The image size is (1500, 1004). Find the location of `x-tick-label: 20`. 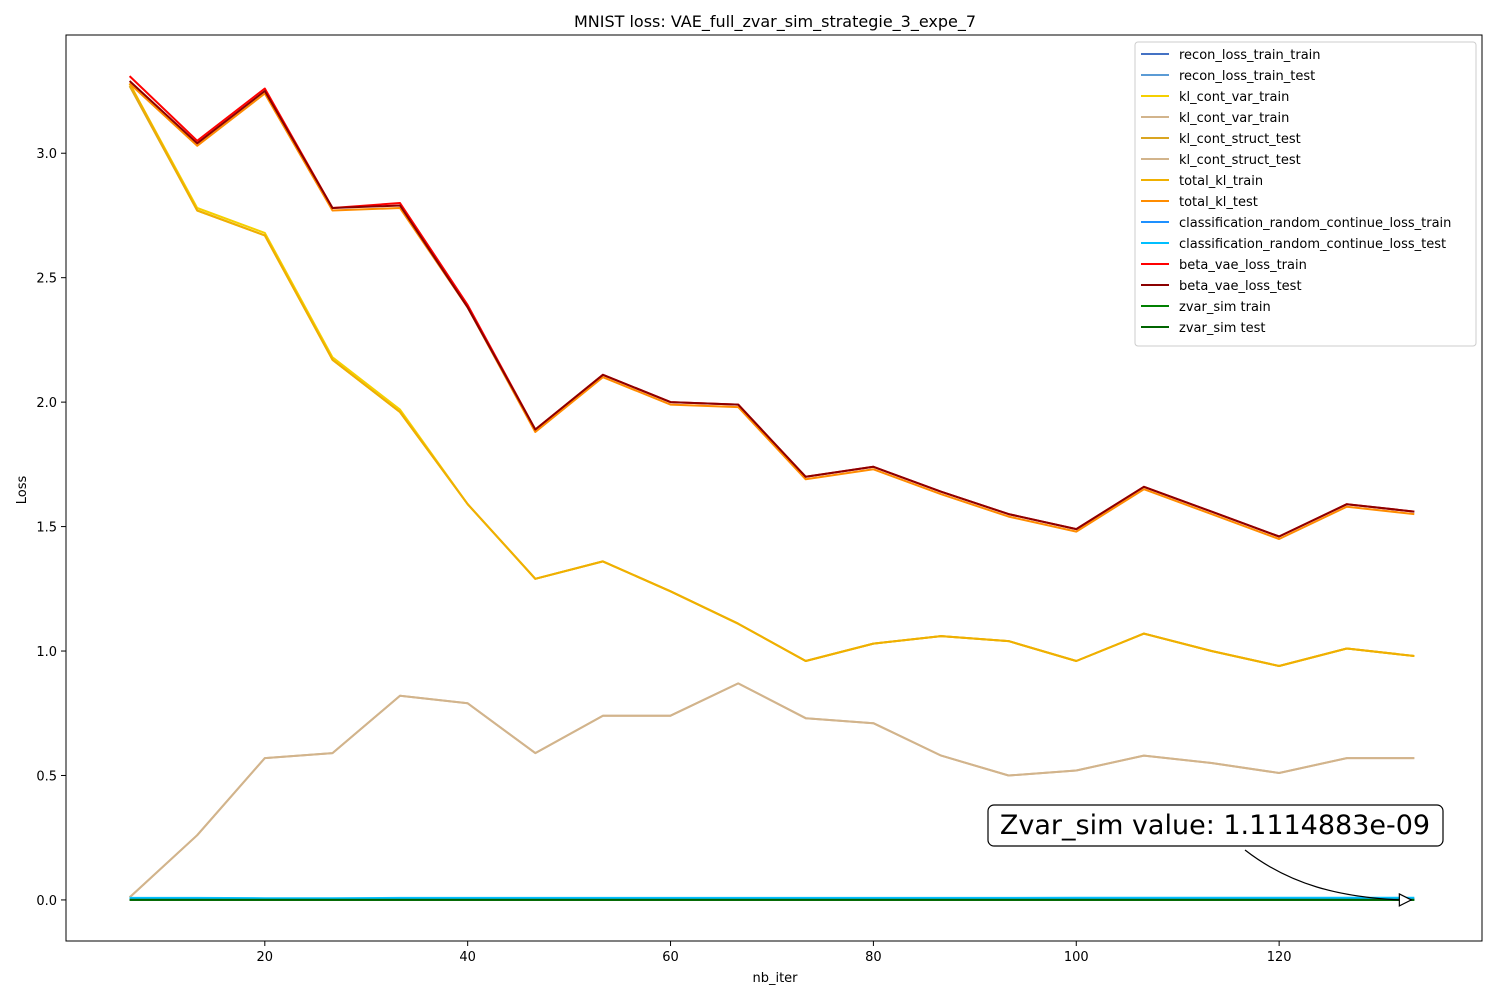

x-tick-label: 20 is located at coordinates (265, 957).